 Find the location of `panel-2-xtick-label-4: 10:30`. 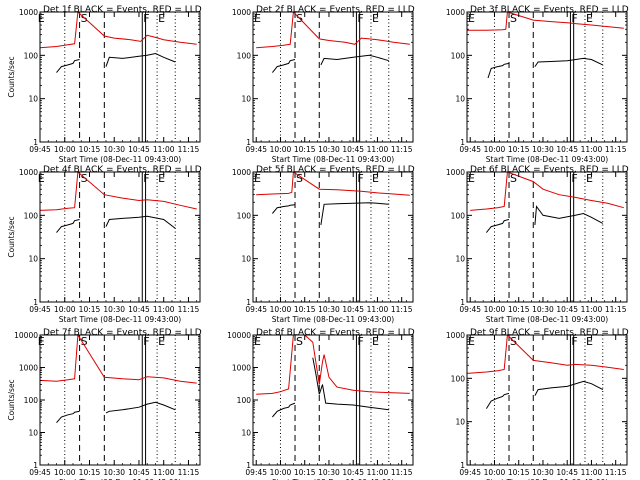

panel-2-xtick-label-4: 10:30 is located at coordinates (329, 149).